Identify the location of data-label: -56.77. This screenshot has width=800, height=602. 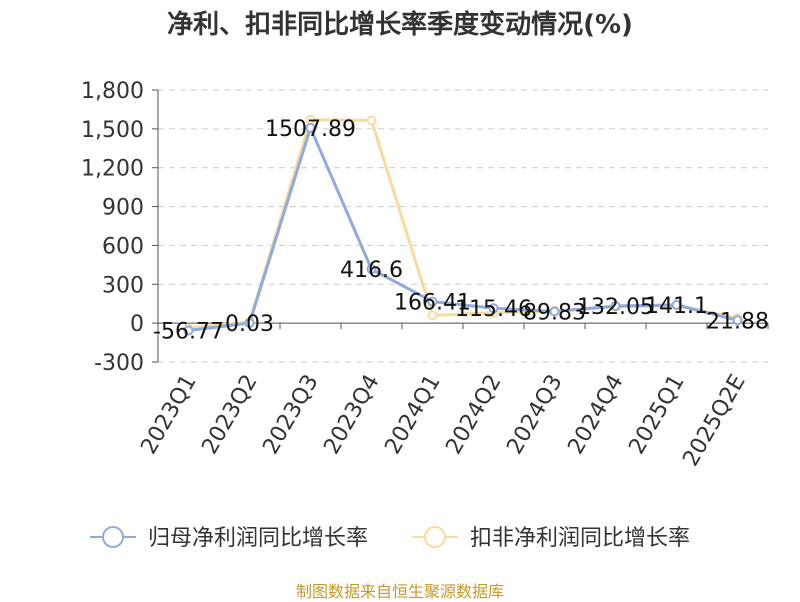
(188, 331).